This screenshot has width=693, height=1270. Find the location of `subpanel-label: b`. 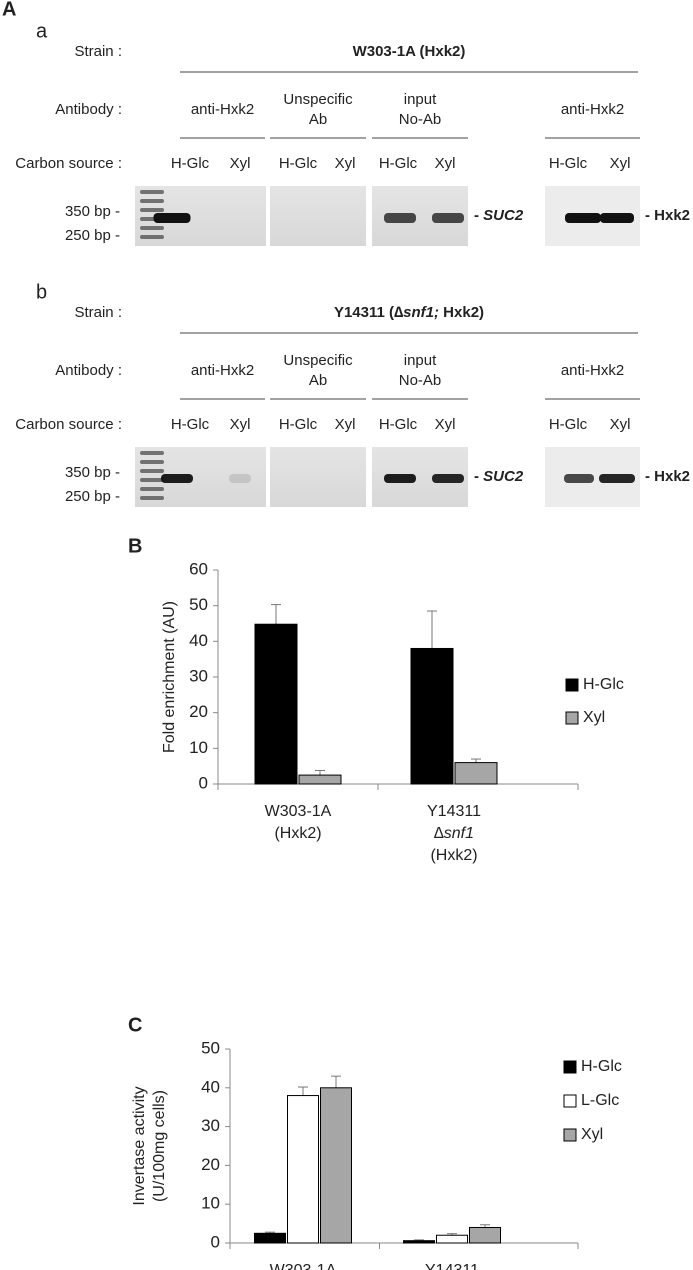

subpanel-label: b is located at coordinates (41, 292).